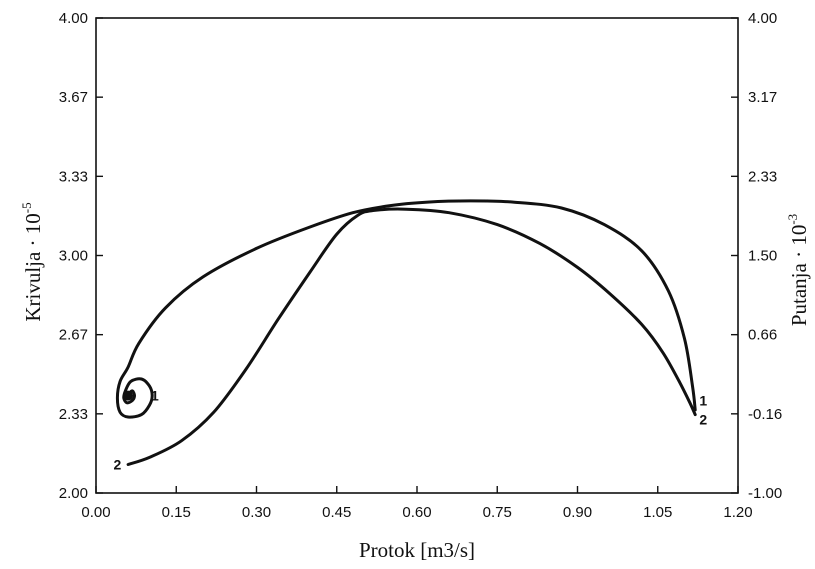  Describe the element at coordinates (26, 207) in the screenshot. I see `y-axis-exponent: -5` at that location.